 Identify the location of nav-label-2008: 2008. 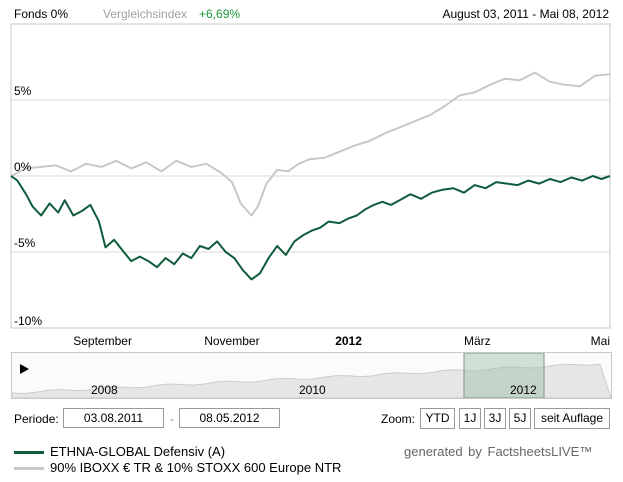
(104, 390).